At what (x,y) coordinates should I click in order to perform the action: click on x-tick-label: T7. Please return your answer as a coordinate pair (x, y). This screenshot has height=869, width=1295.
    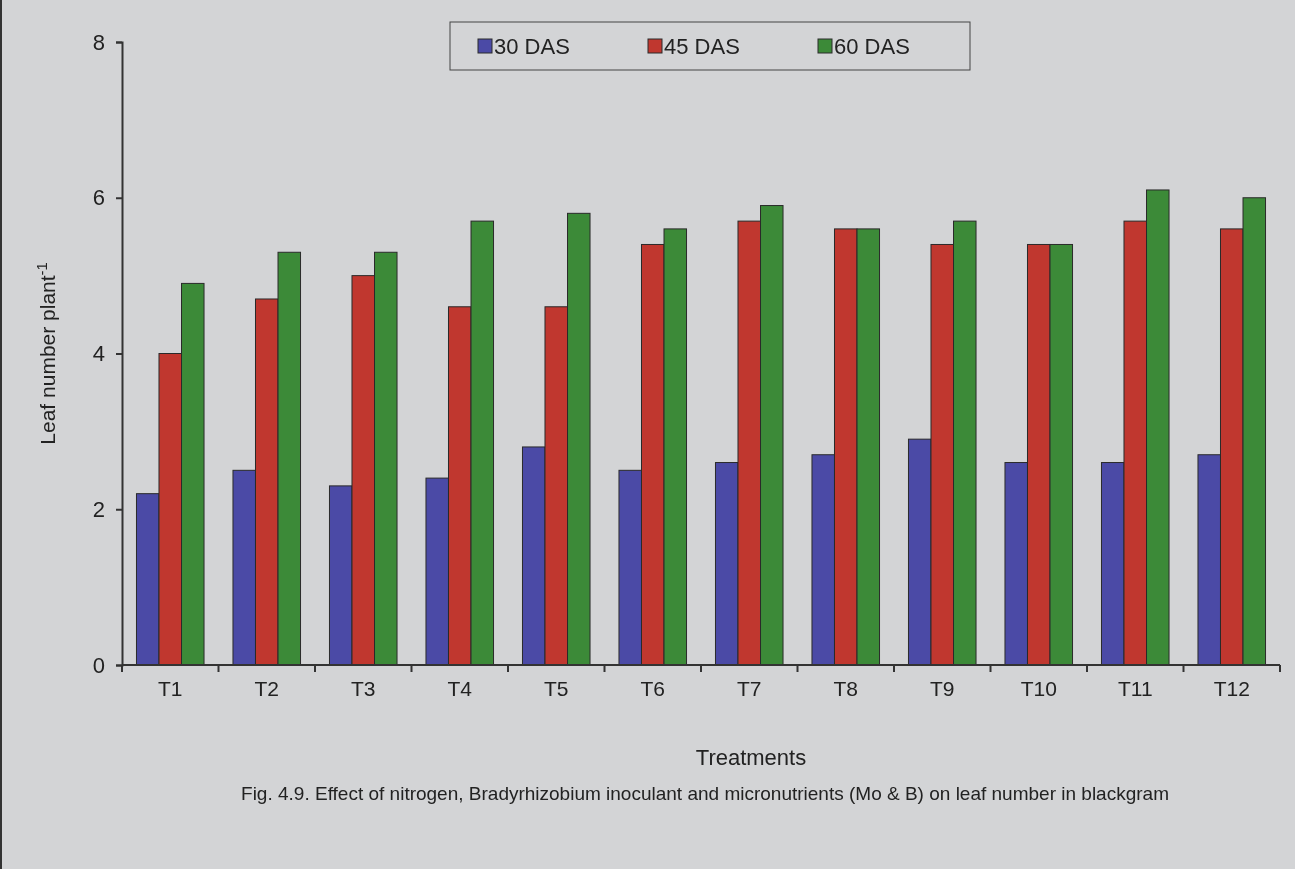
    Looking at the image, I should click on (749, 688).